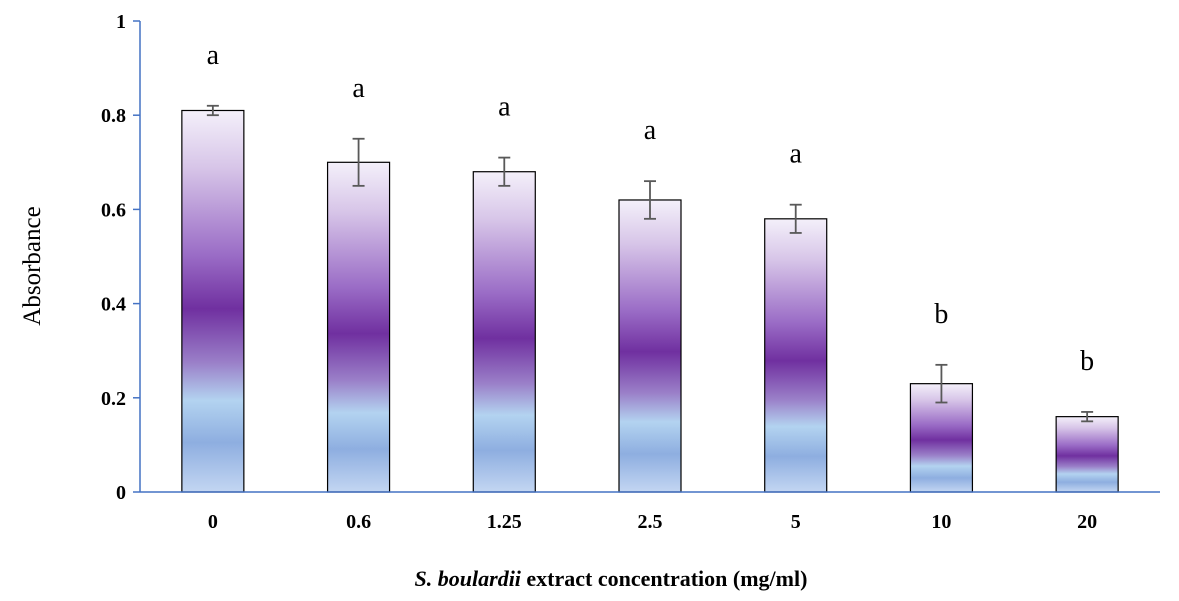  Describe the element at coordinates (113, 399) in the screenshot. I see `y-tick-label: 0.2` at that location.